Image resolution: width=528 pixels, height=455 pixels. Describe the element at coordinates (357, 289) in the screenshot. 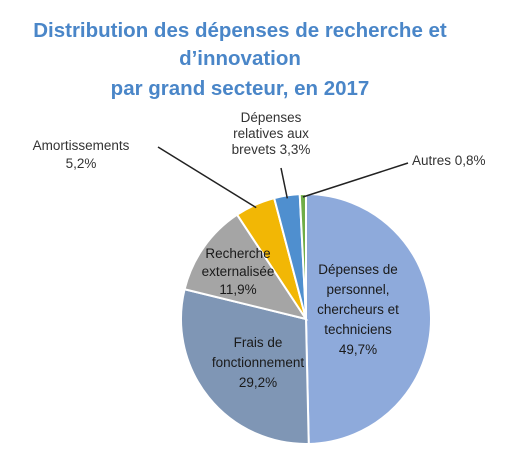

I see `slice-label-text: personnel,` at that location.